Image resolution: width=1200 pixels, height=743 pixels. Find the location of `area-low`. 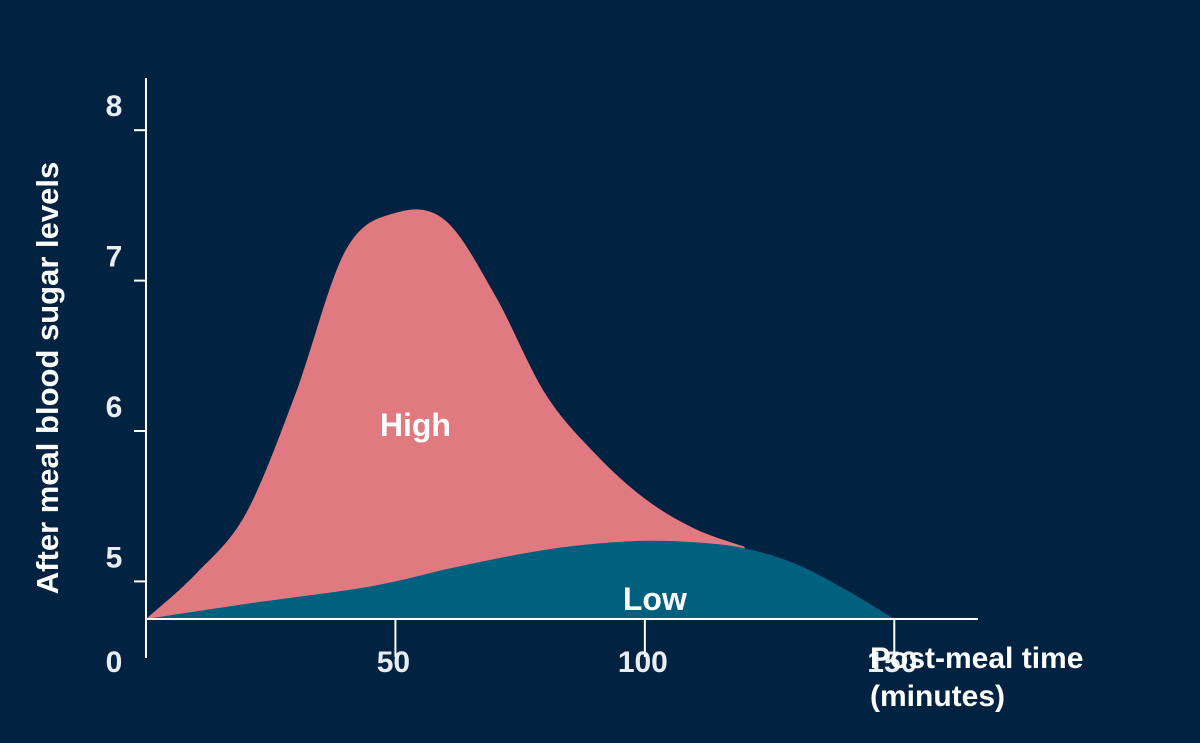

area-low is located at coordinates (520, 579).